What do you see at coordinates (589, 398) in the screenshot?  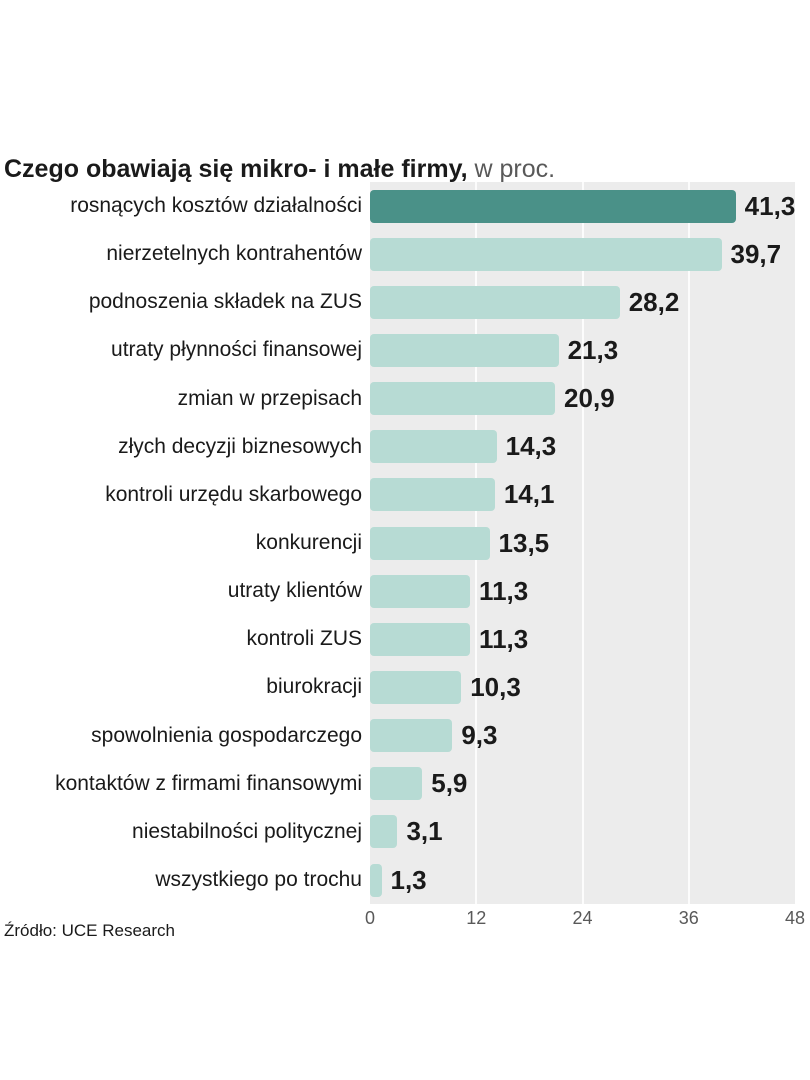 I see `value-label: 20,9` at bounding box center [589, 398].